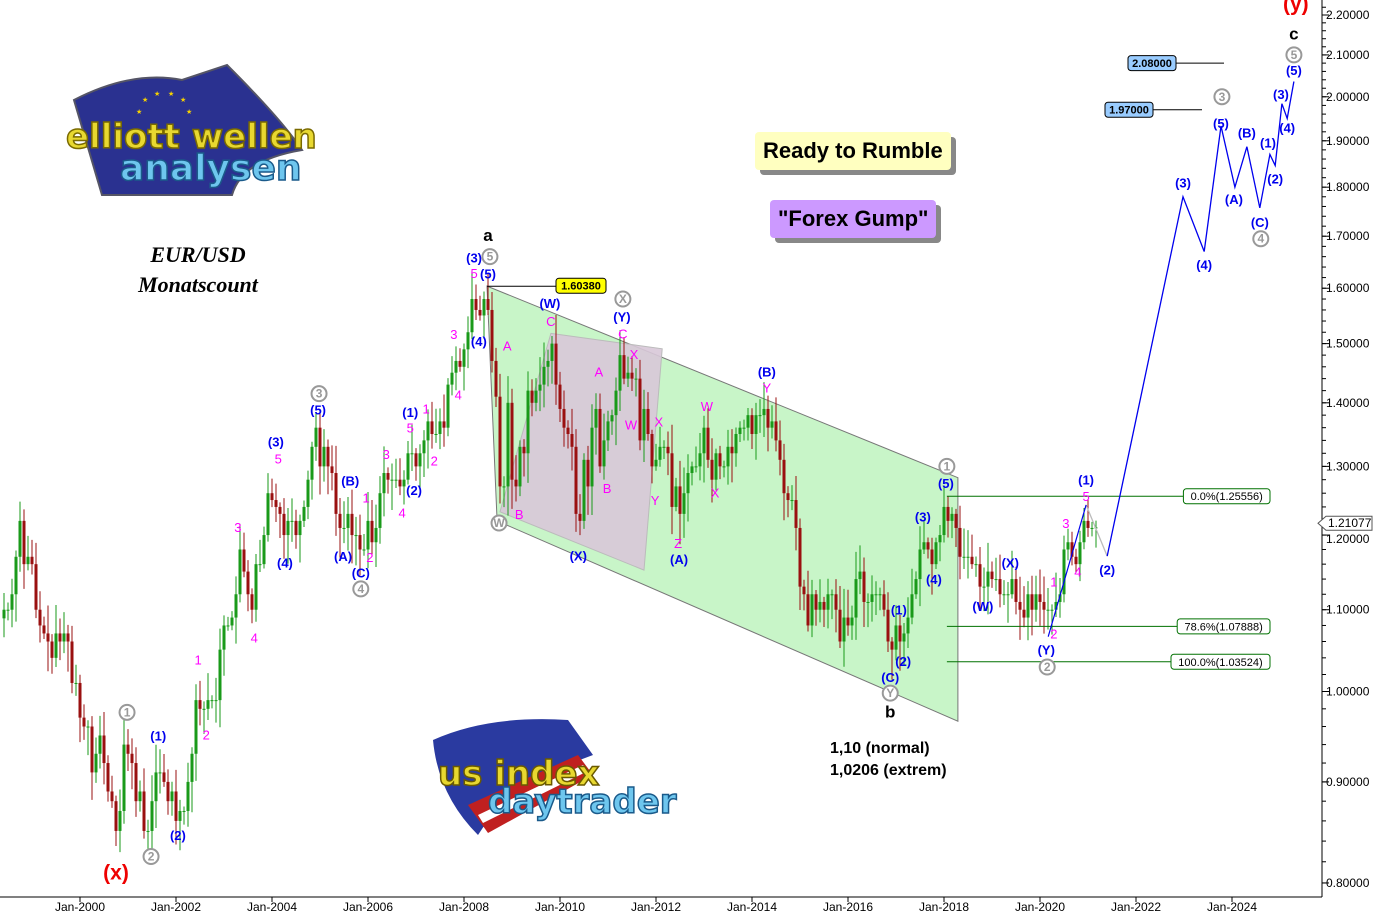 The image size is (1374, 914). Describe the element at coordinates (158, 736) in the screenshot. I see `wave-label-group: (1)` at that location.